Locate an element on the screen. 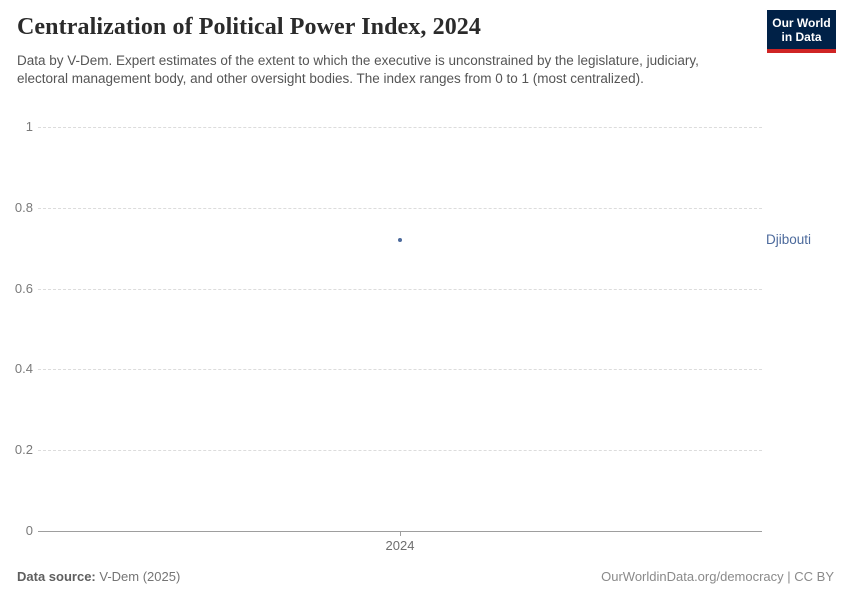 Image resolution: width=850 pixels, height=600 pixels. y-tick-label: 1 is located at coordinates (29, 126).